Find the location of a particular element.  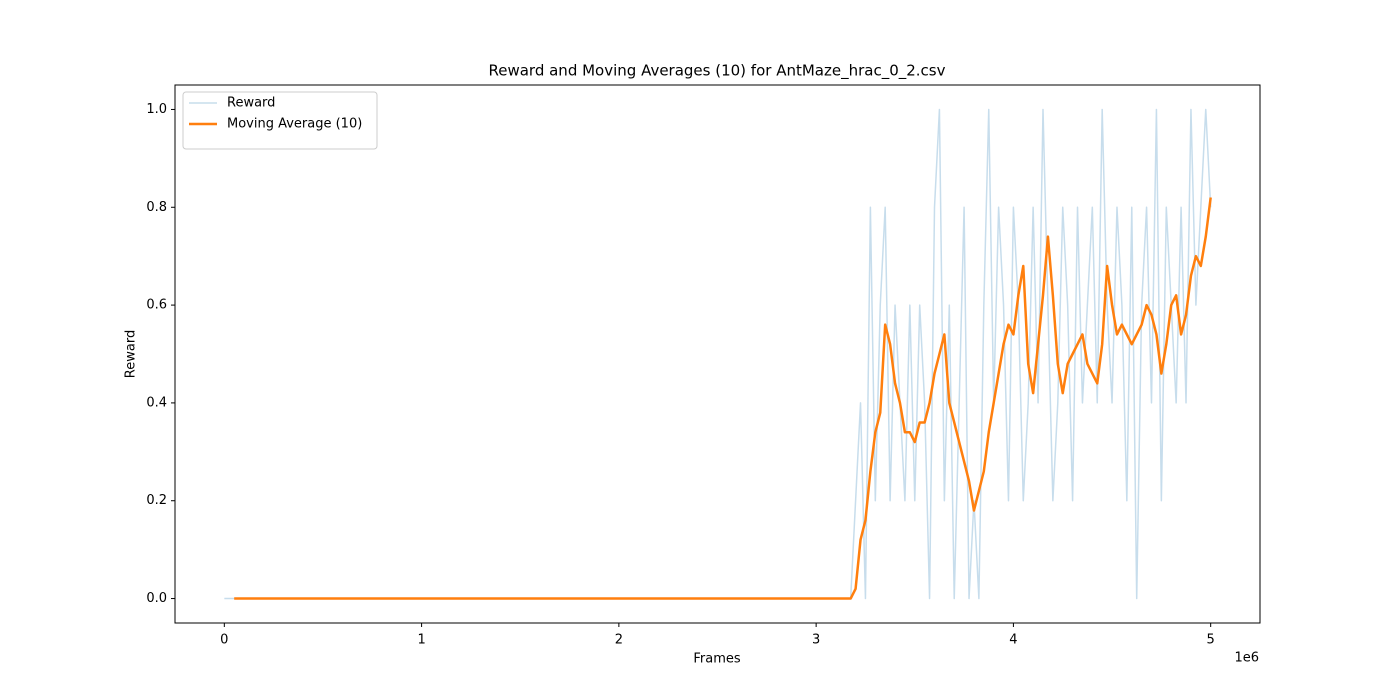

y-tick-label: 0.2 is located at coordinates (156, 500).